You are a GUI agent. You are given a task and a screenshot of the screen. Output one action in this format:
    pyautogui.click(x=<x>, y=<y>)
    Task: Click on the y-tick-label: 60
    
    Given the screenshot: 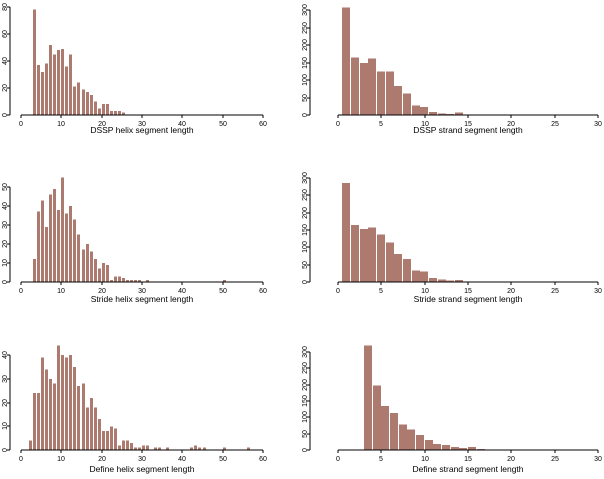 What is the action you would take?
    pyautogui.click(x=5, y=34)
    